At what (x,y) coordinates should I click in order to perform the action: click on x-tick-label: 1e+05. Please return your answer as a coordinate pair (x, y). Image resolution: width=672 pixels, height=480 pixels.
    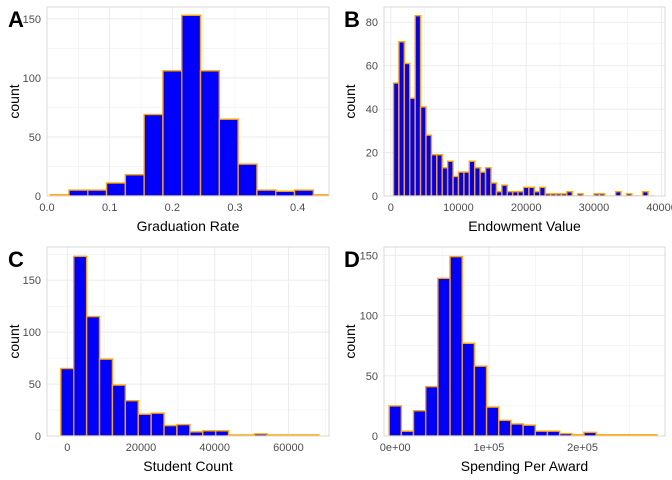
    Looking at the image, I should click on (488, 448).